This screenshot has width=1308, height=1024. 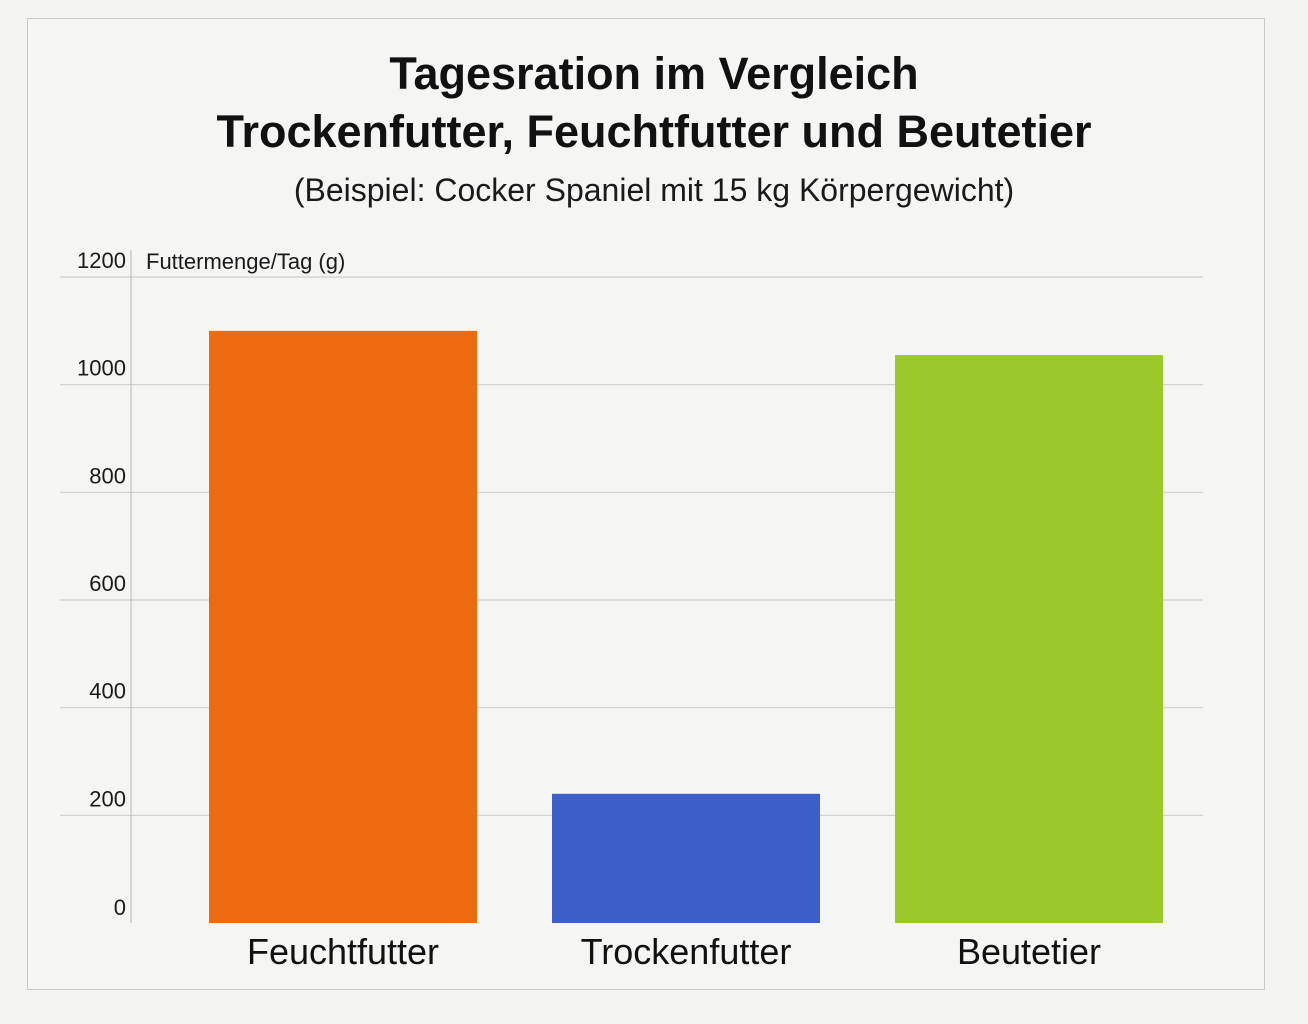 I want to click on y-tick-label-0: 0, so click(x=120, y=907).